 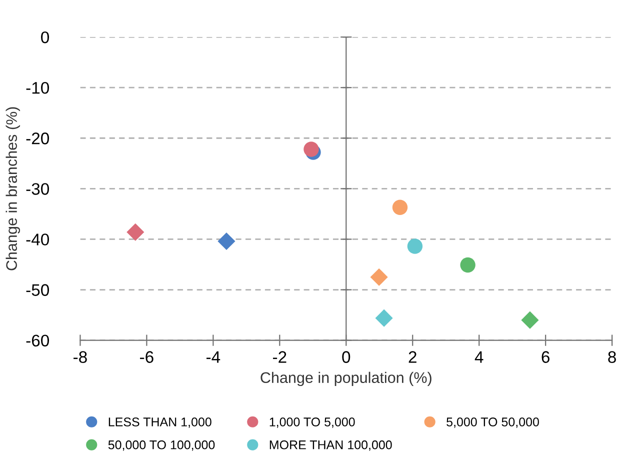 I want to click on y-tick-label: -50, so click(x=38, y=290).